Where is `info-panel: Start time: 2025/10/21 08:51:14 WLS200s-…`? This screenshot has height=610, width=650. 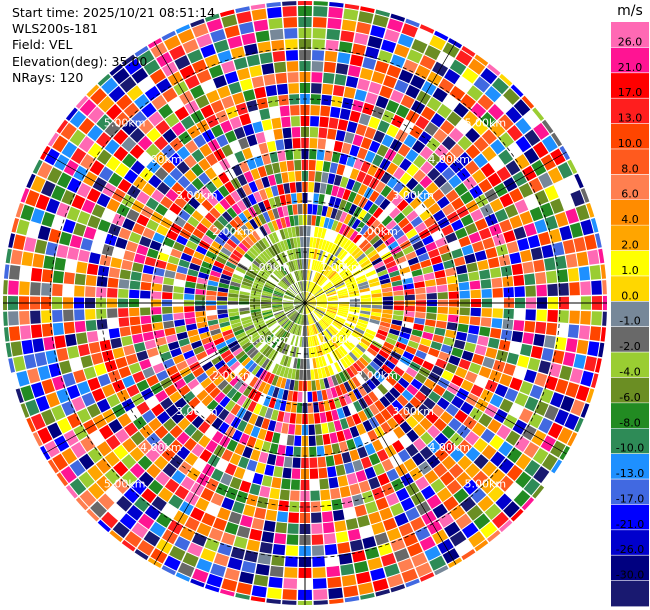 info-panel: Start time: 2025/10/21 08:51:14 WLS200s-… is located at coordinates (113, 45).